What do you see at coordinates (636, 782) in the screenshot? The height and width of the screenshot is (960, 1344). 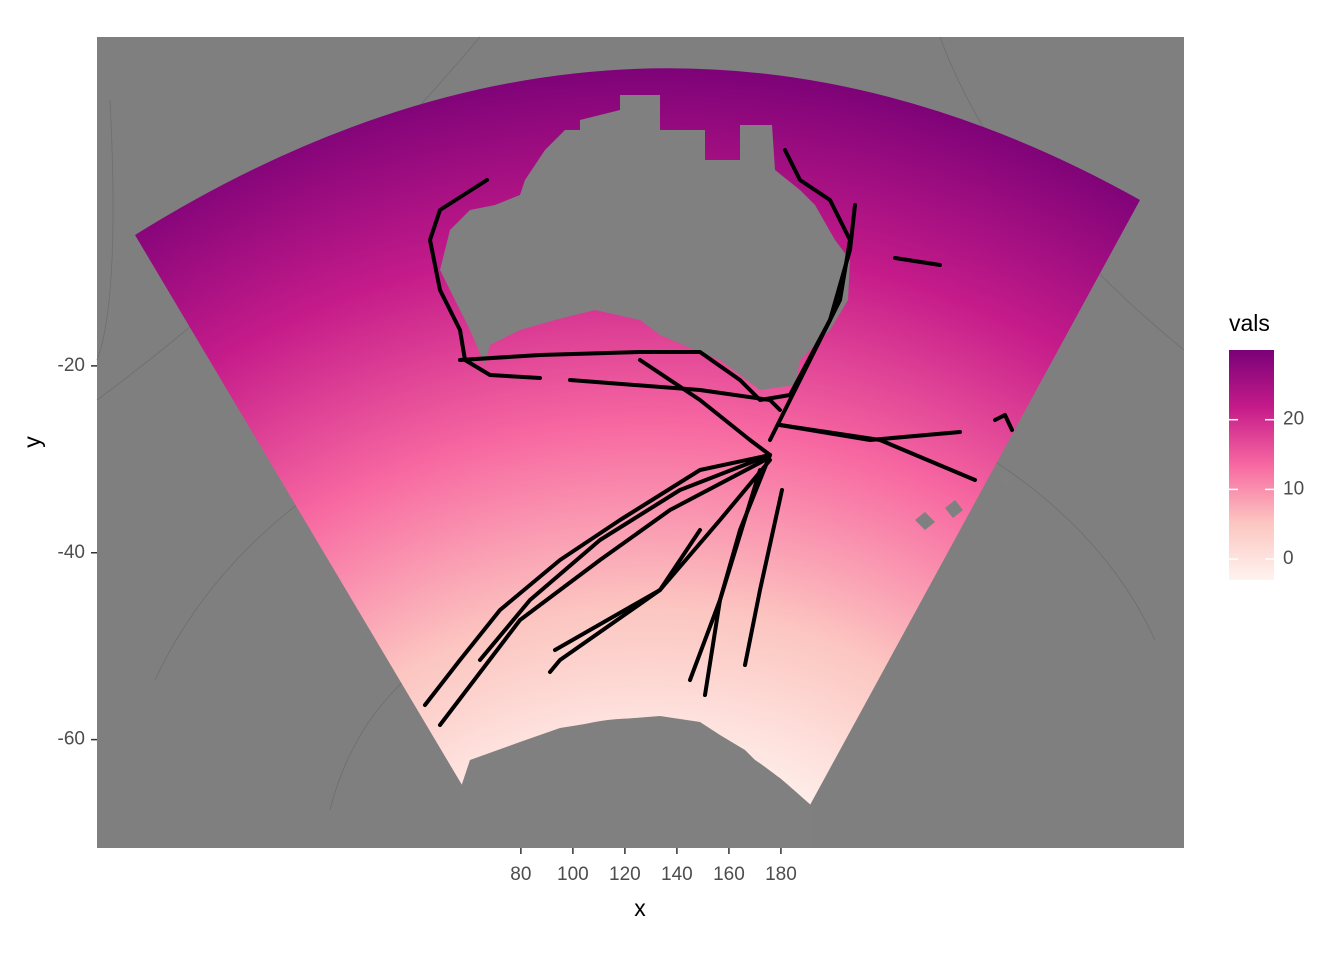 I see `antarctica` at bounding box center [636, 782].